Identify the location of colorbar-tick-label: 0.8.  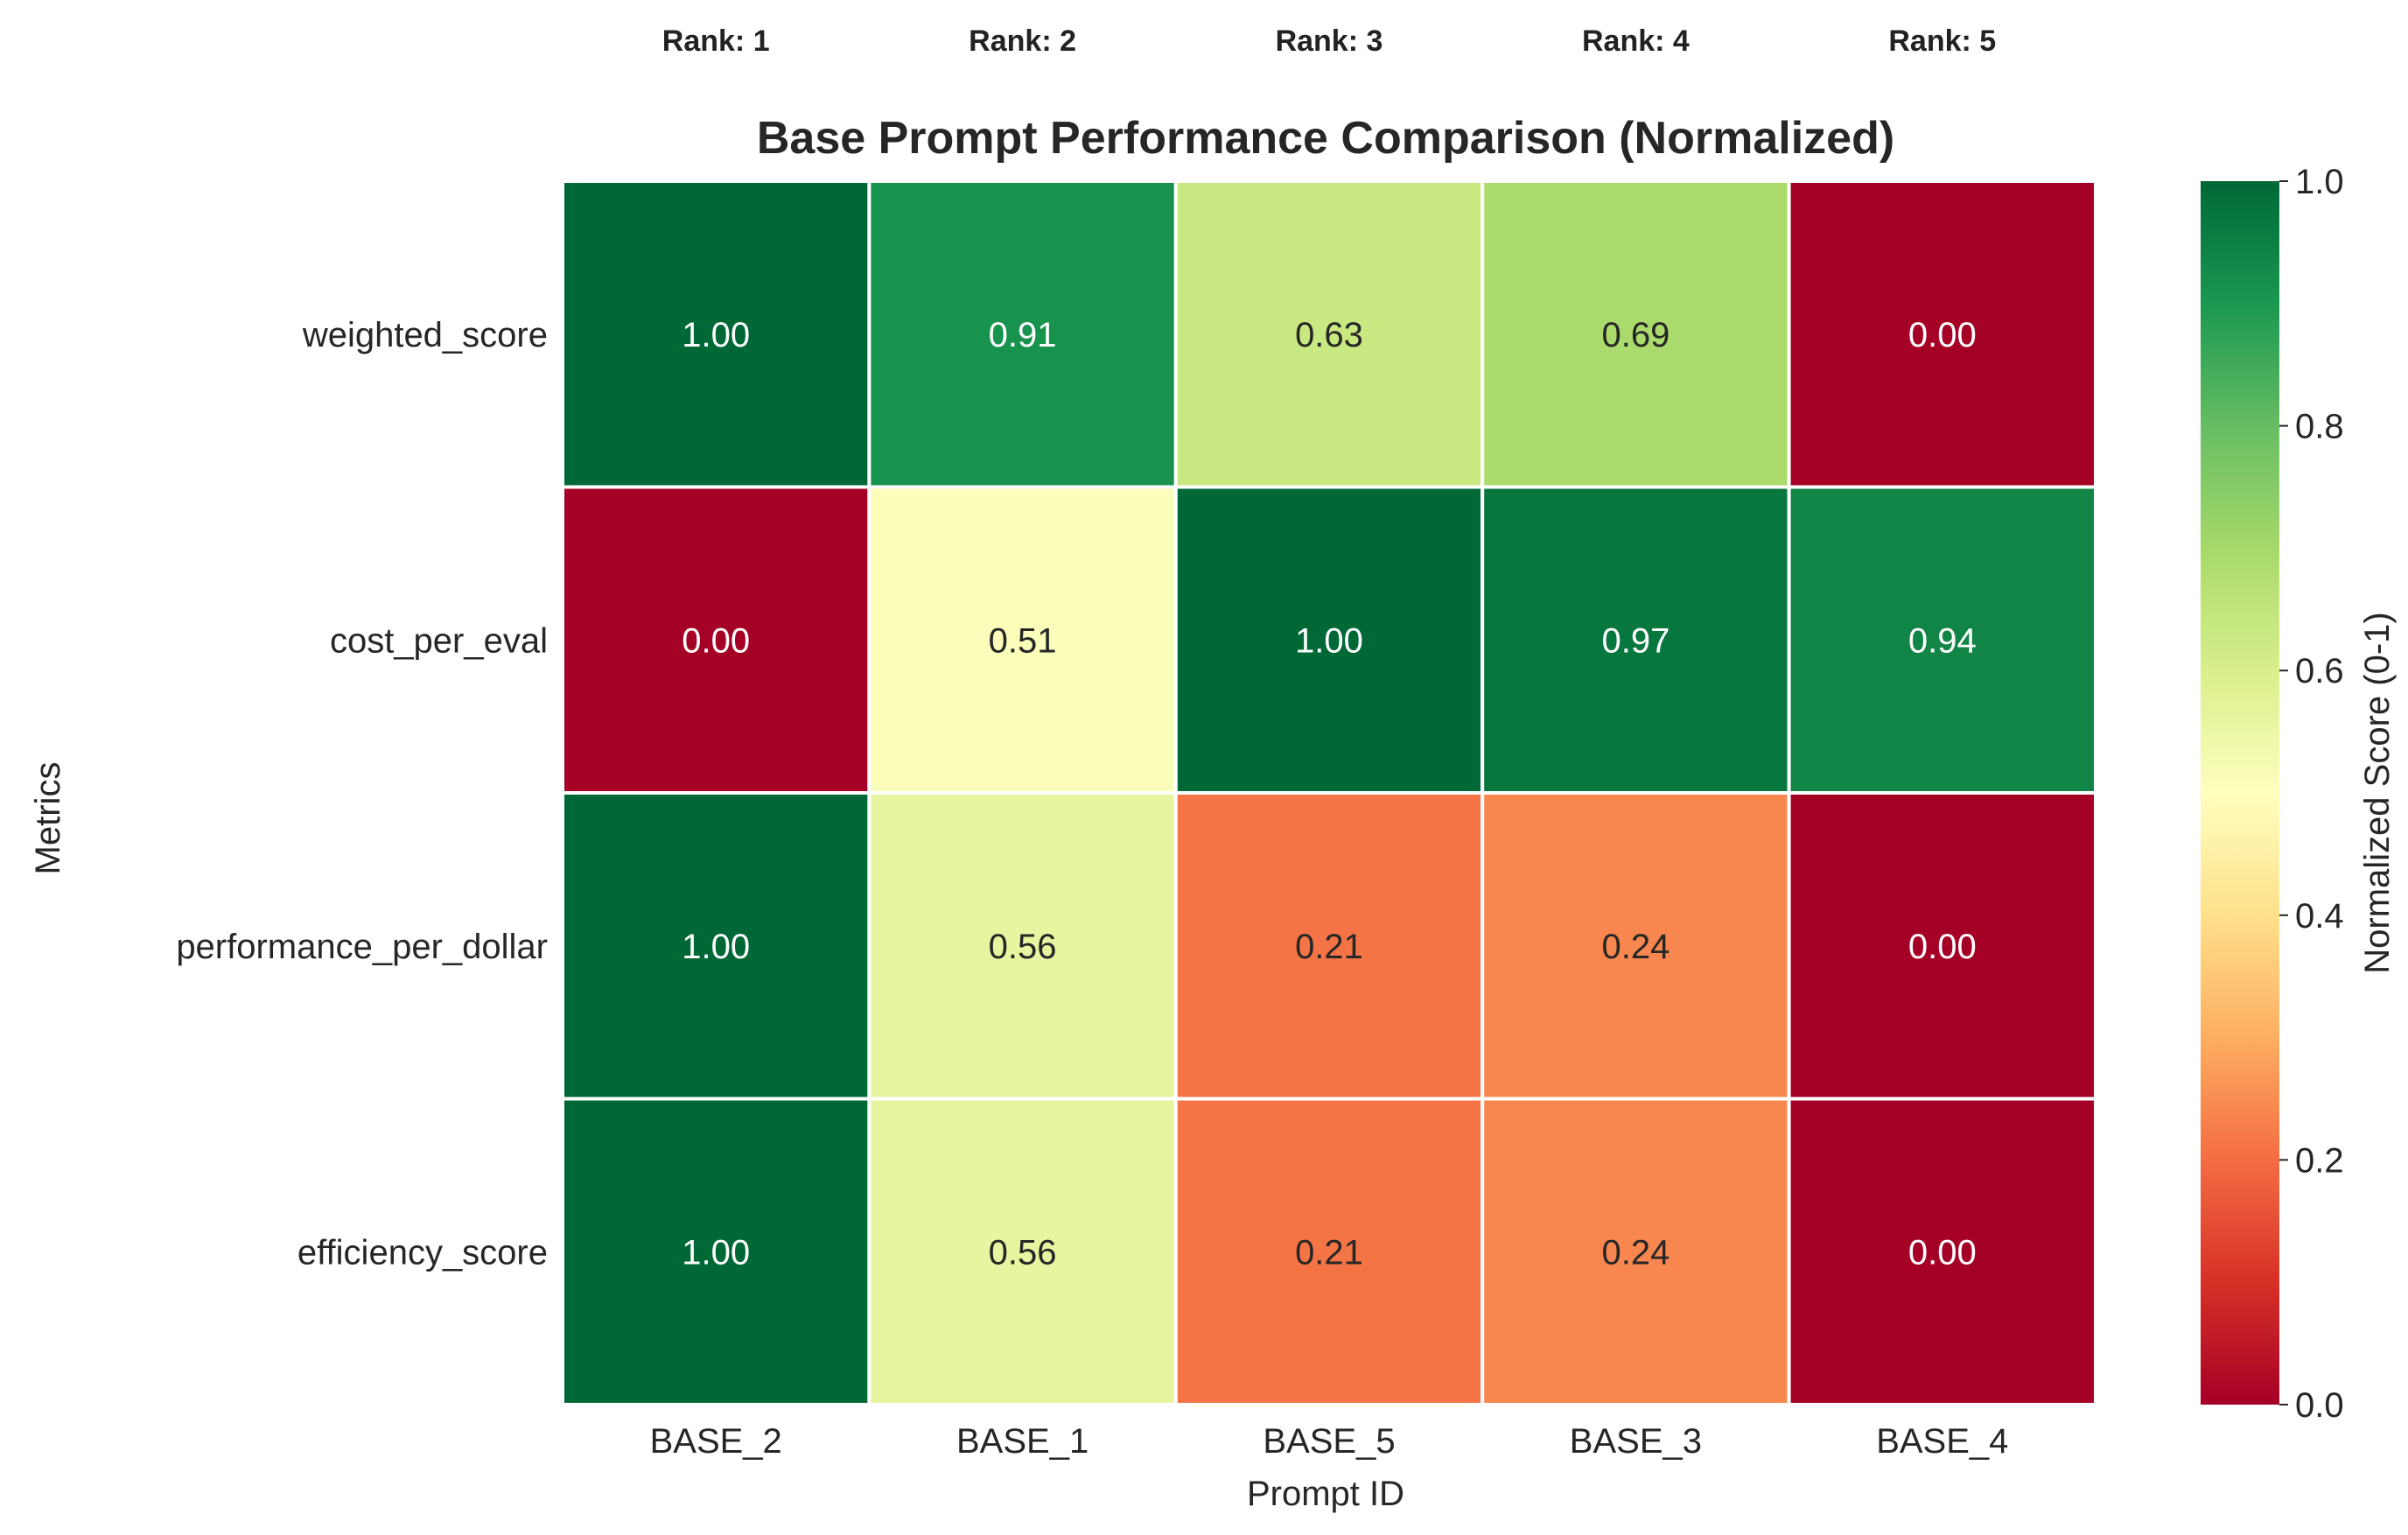
(2319, 427).